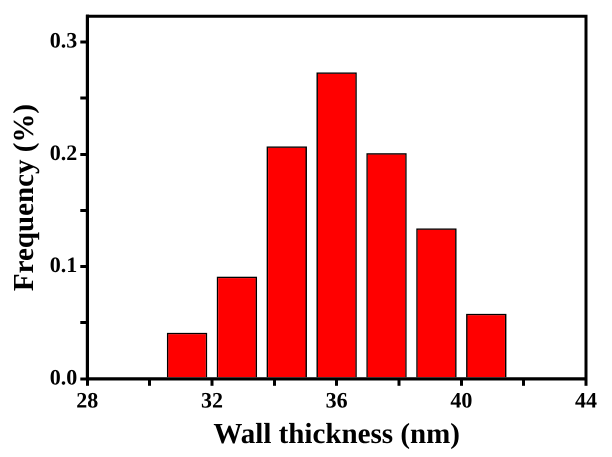 This screenshot has width=612, height=457. What do you see at coordinates (336, 434) in the screenshot?
I see `x-axis-title: Wall thickness (nm)` at bounding box center [336, 434].